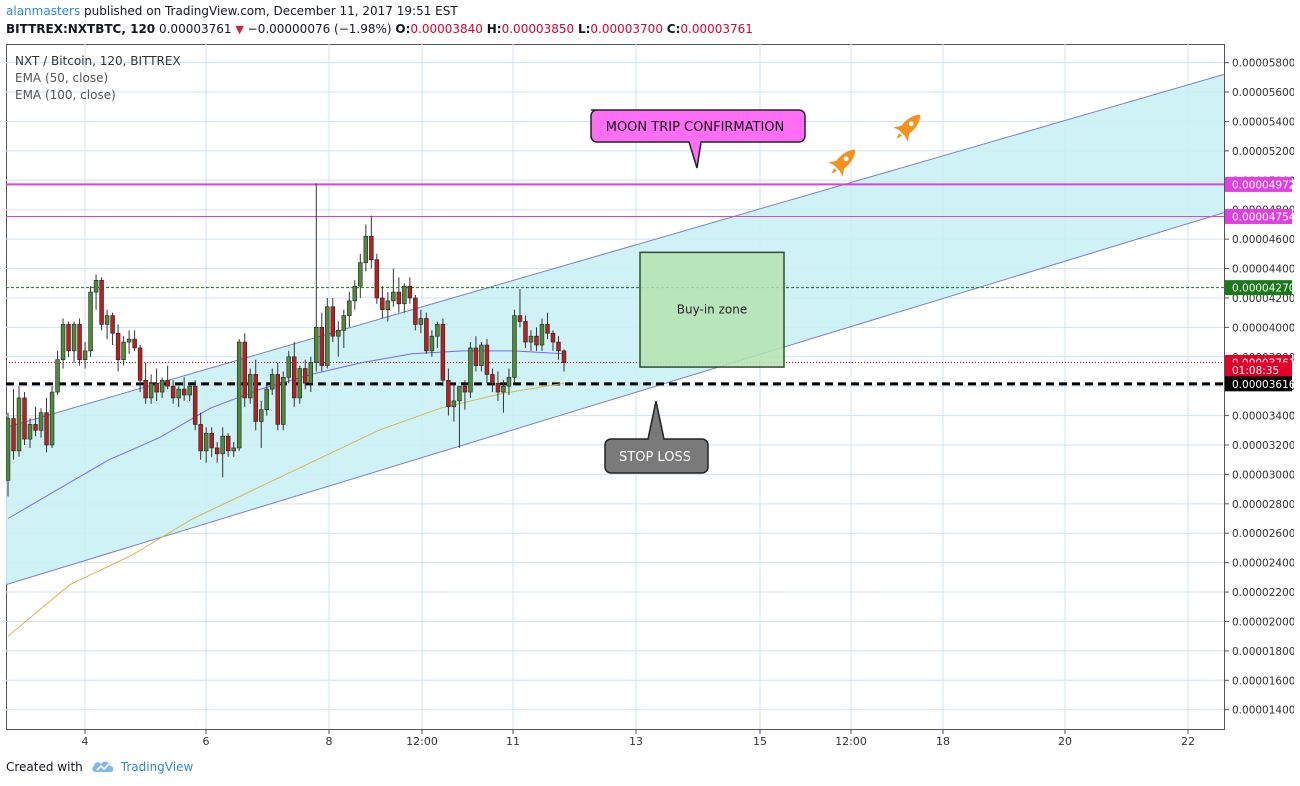  What do you see at coordinates (1263, 270) in the screenshot?
I see `y-tick-label: 0.00004400` at bounding box center [1263, 270].